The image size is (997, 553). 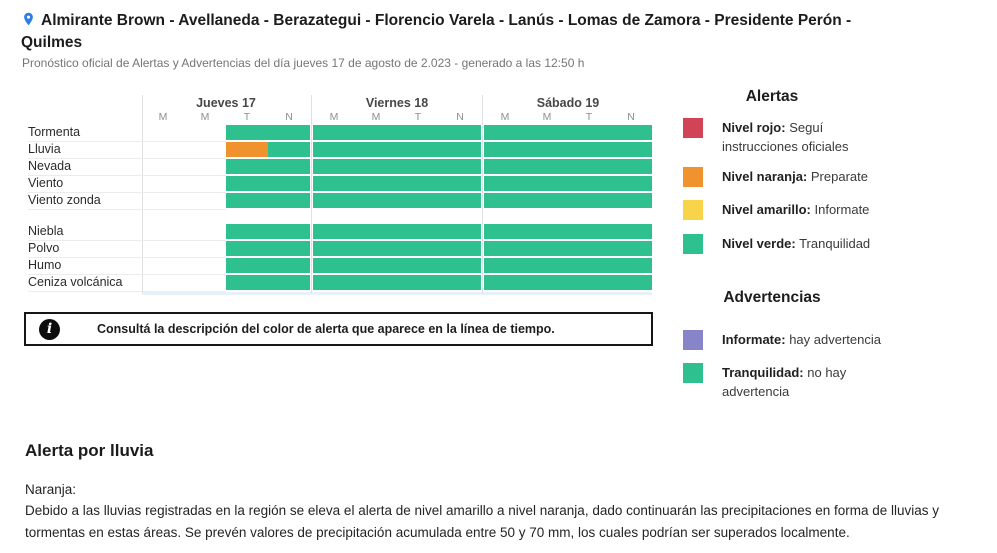 I want to click on slot-letter: N, so click(x=631, y=117).